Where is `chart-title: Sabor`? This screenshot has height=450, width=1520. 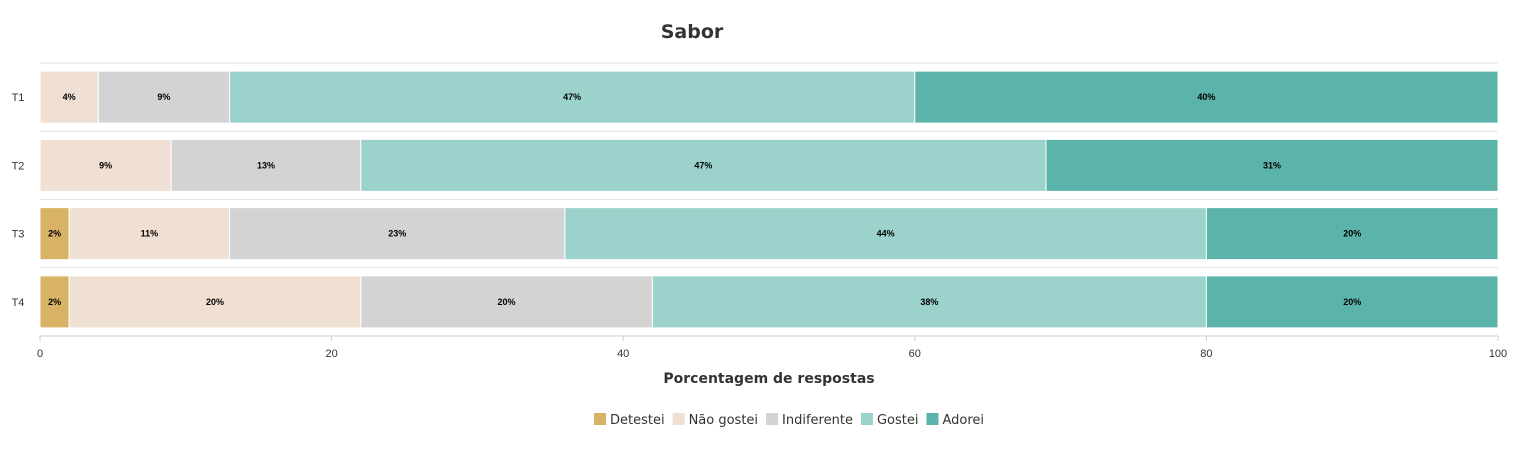 chart-title: Sabor is located at coordinates (692, 32).